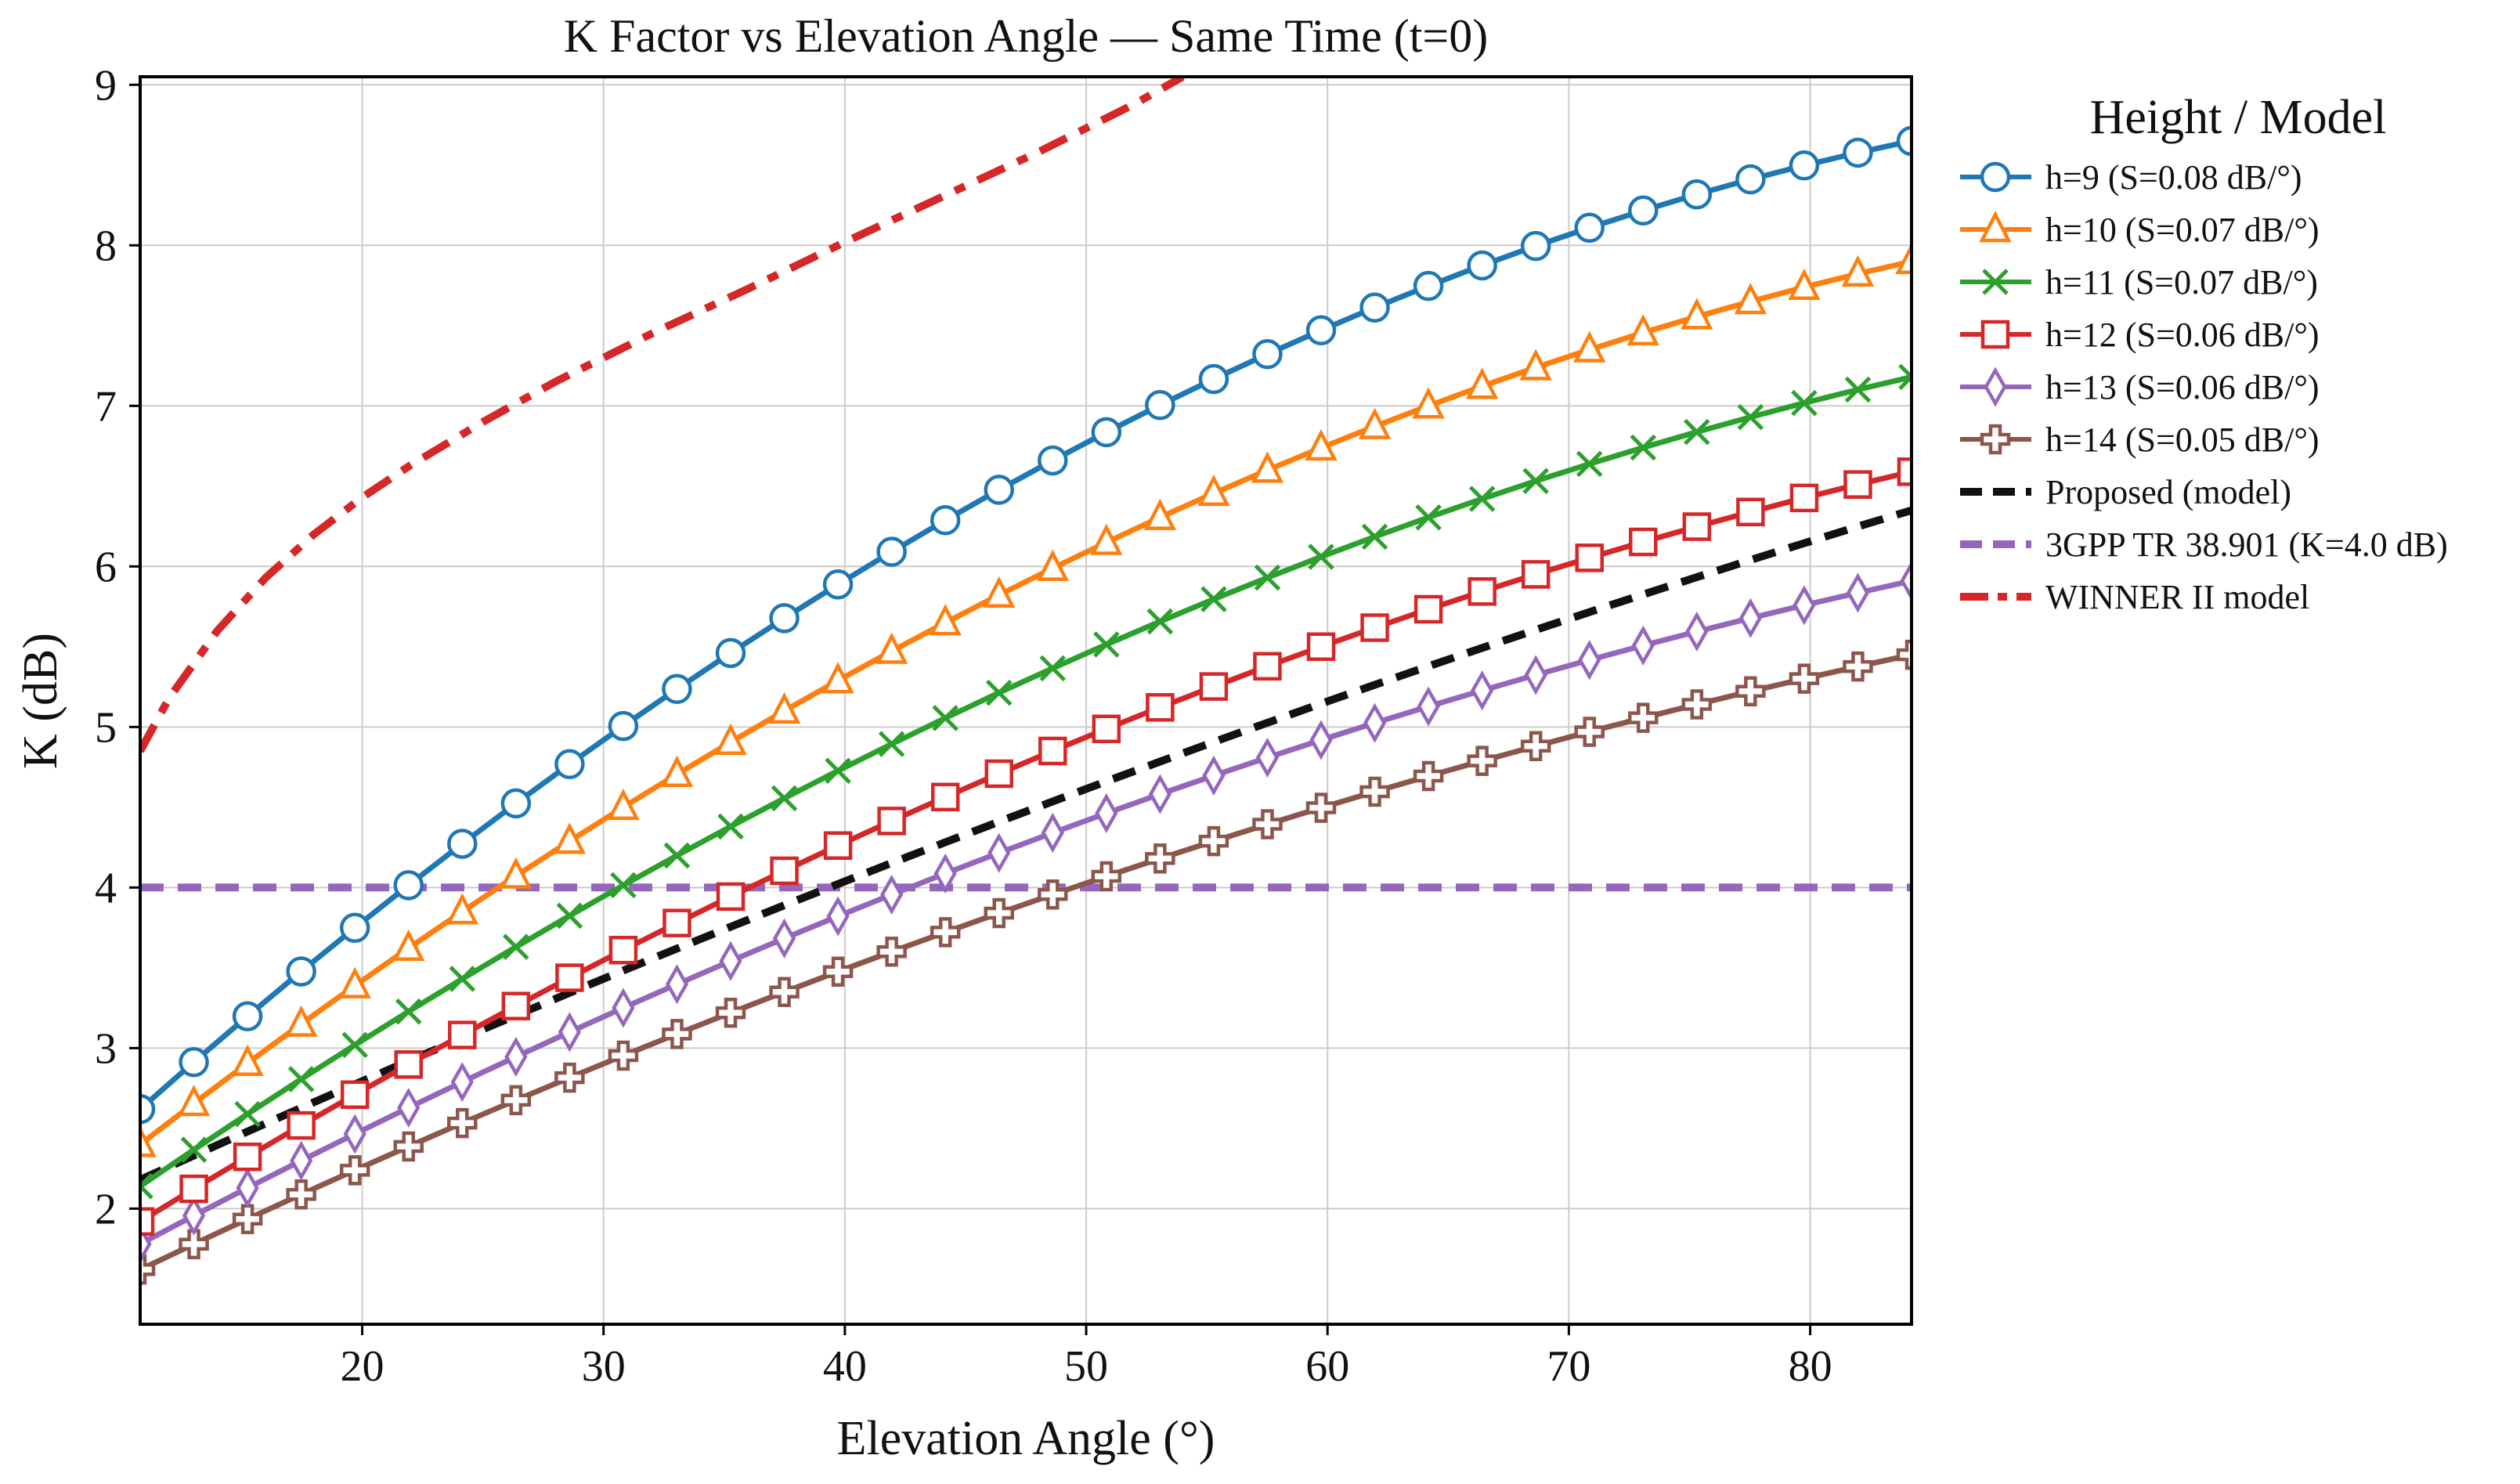 This screenshot has width=2520, height=1484. What do you see at coordinates (1810, 1366) in the screenshot?
I see `x-tick-label: 80` at bounding box center [1810, 1366].